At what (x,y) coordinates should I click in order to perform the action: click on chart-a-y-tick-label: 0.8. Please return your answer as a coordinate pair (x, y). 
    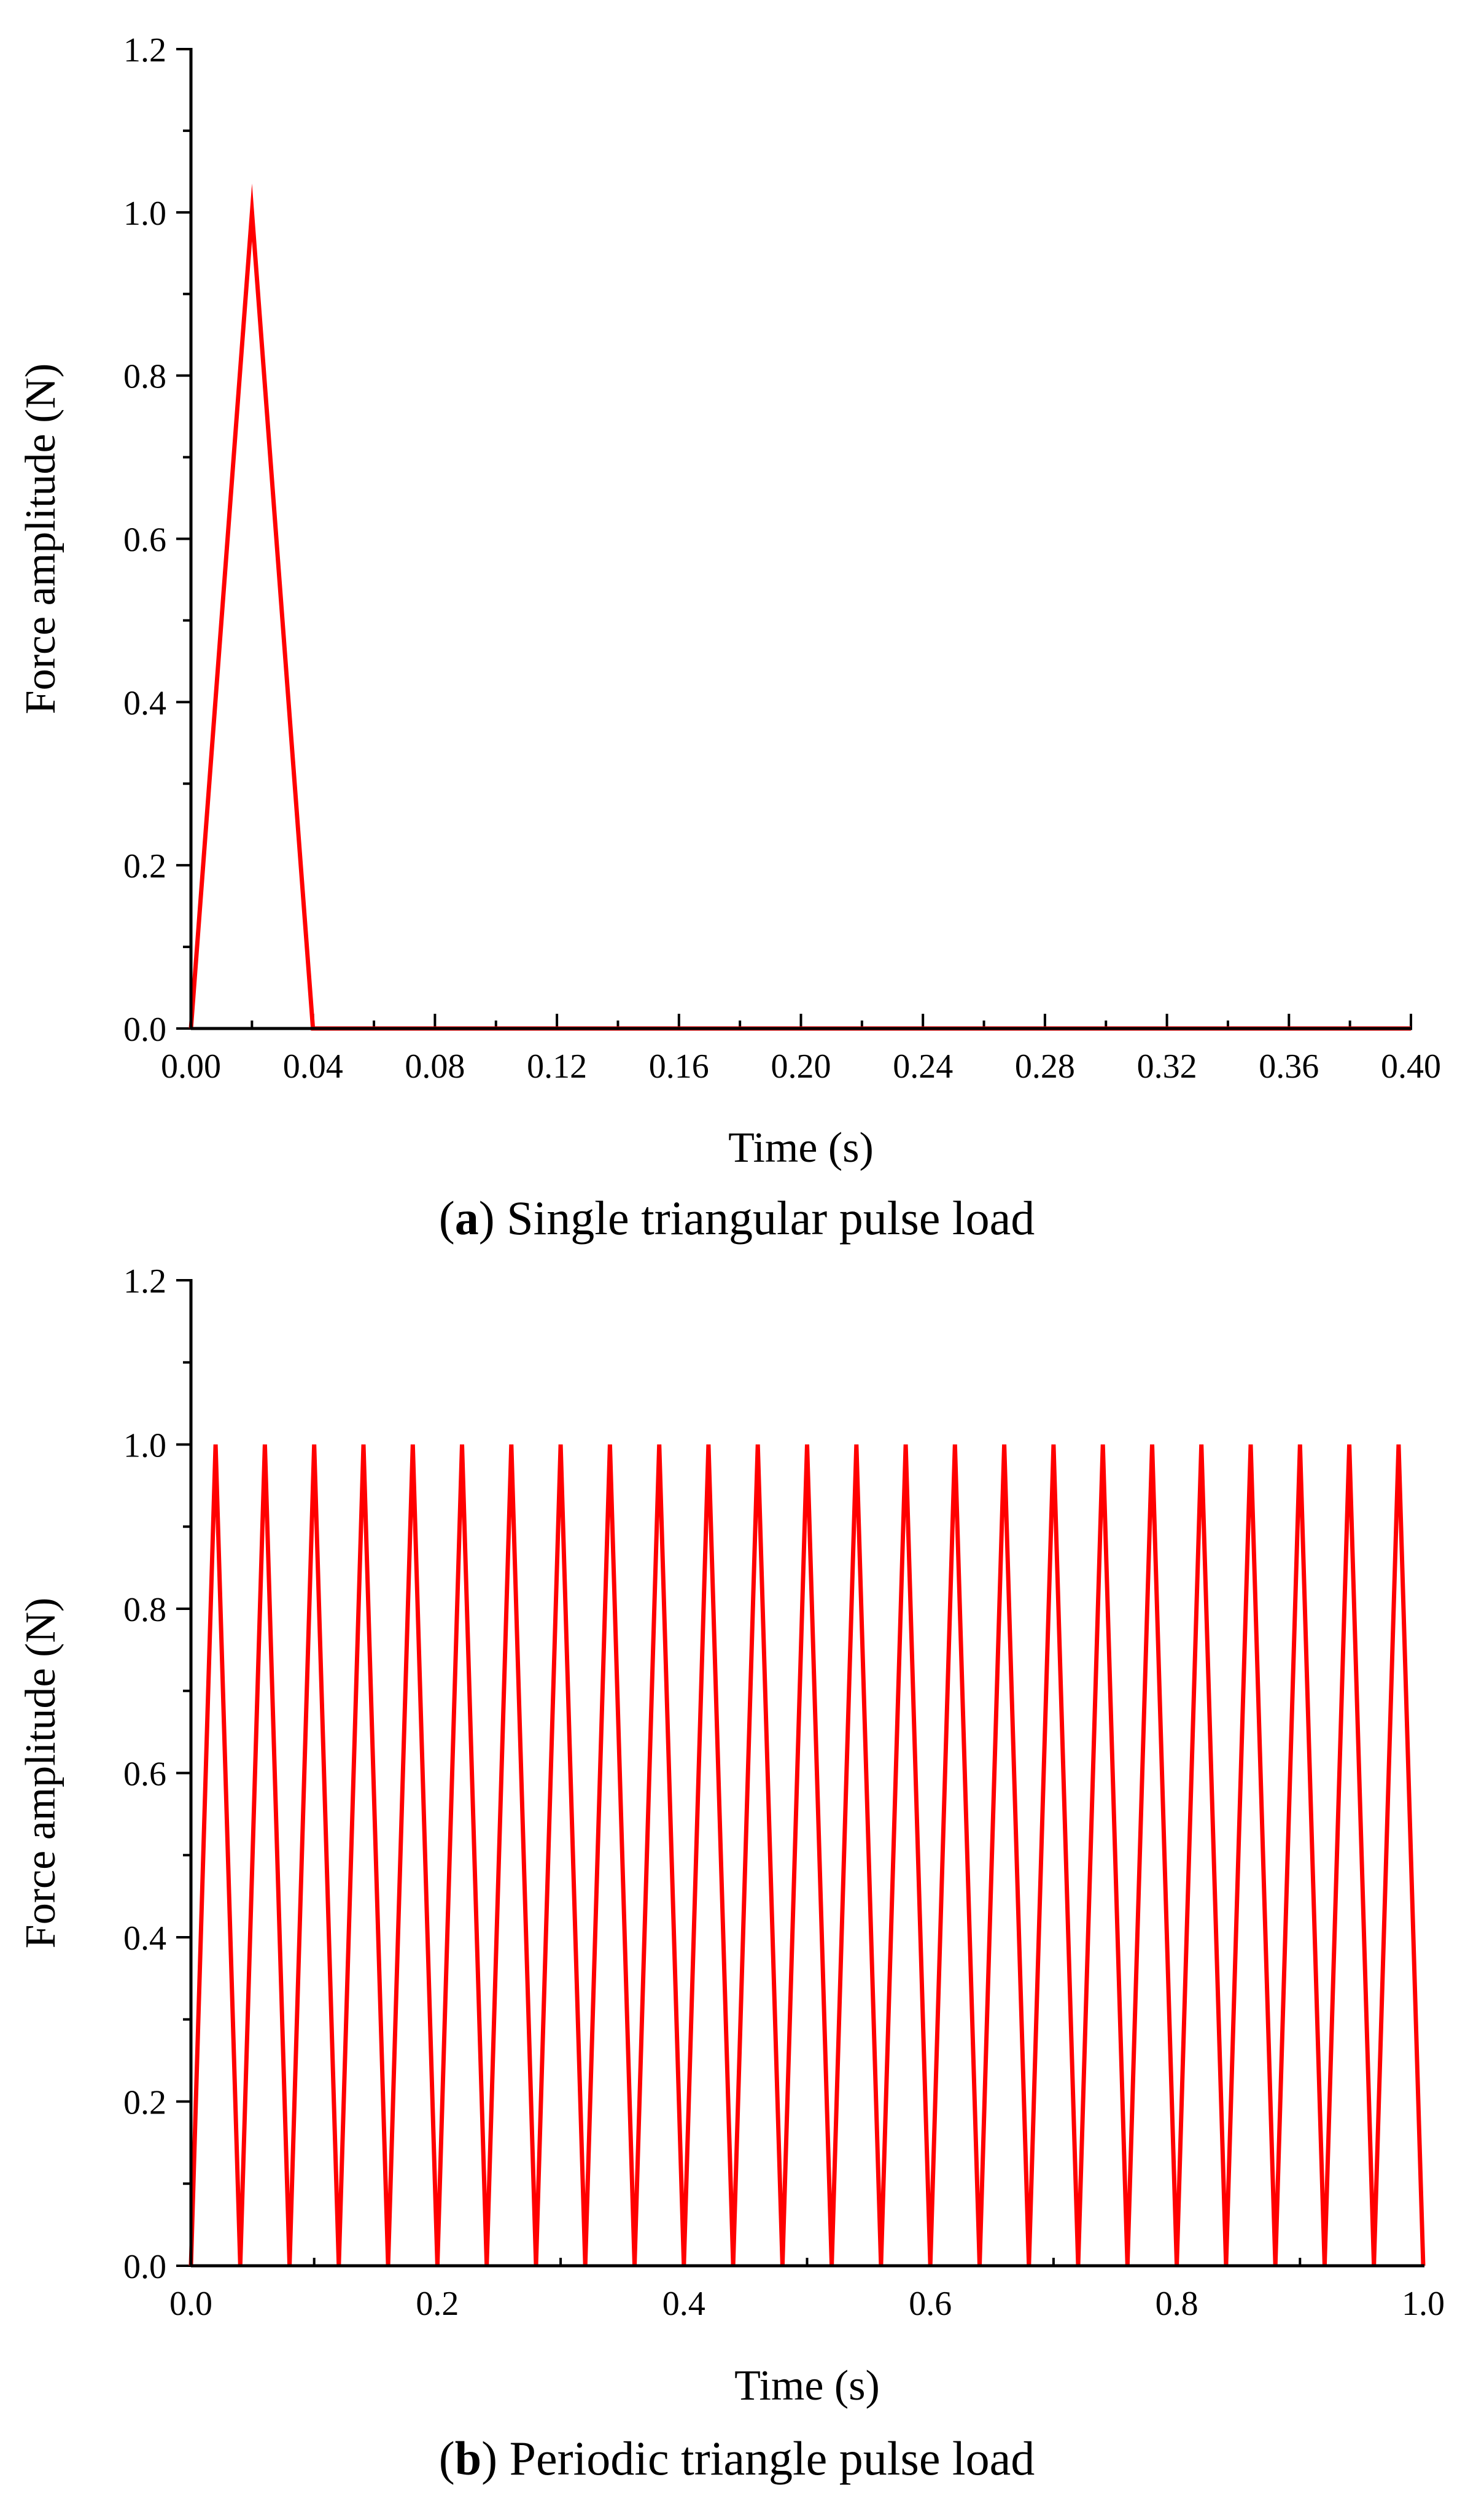
    Looking at the image, I should click on (144, 377).